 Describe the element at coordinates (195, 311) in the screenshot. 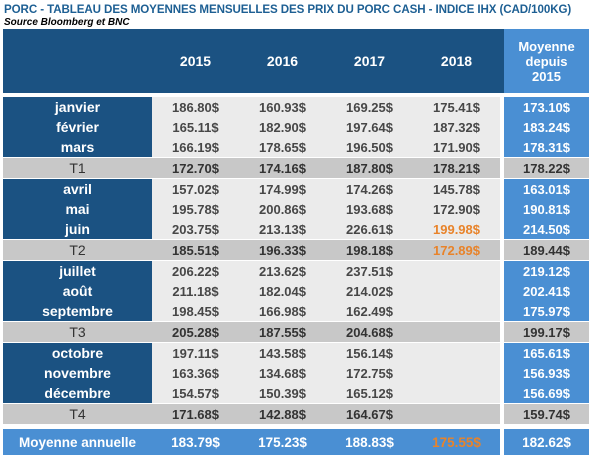

I see `price-cell: 198.45$` at that location.